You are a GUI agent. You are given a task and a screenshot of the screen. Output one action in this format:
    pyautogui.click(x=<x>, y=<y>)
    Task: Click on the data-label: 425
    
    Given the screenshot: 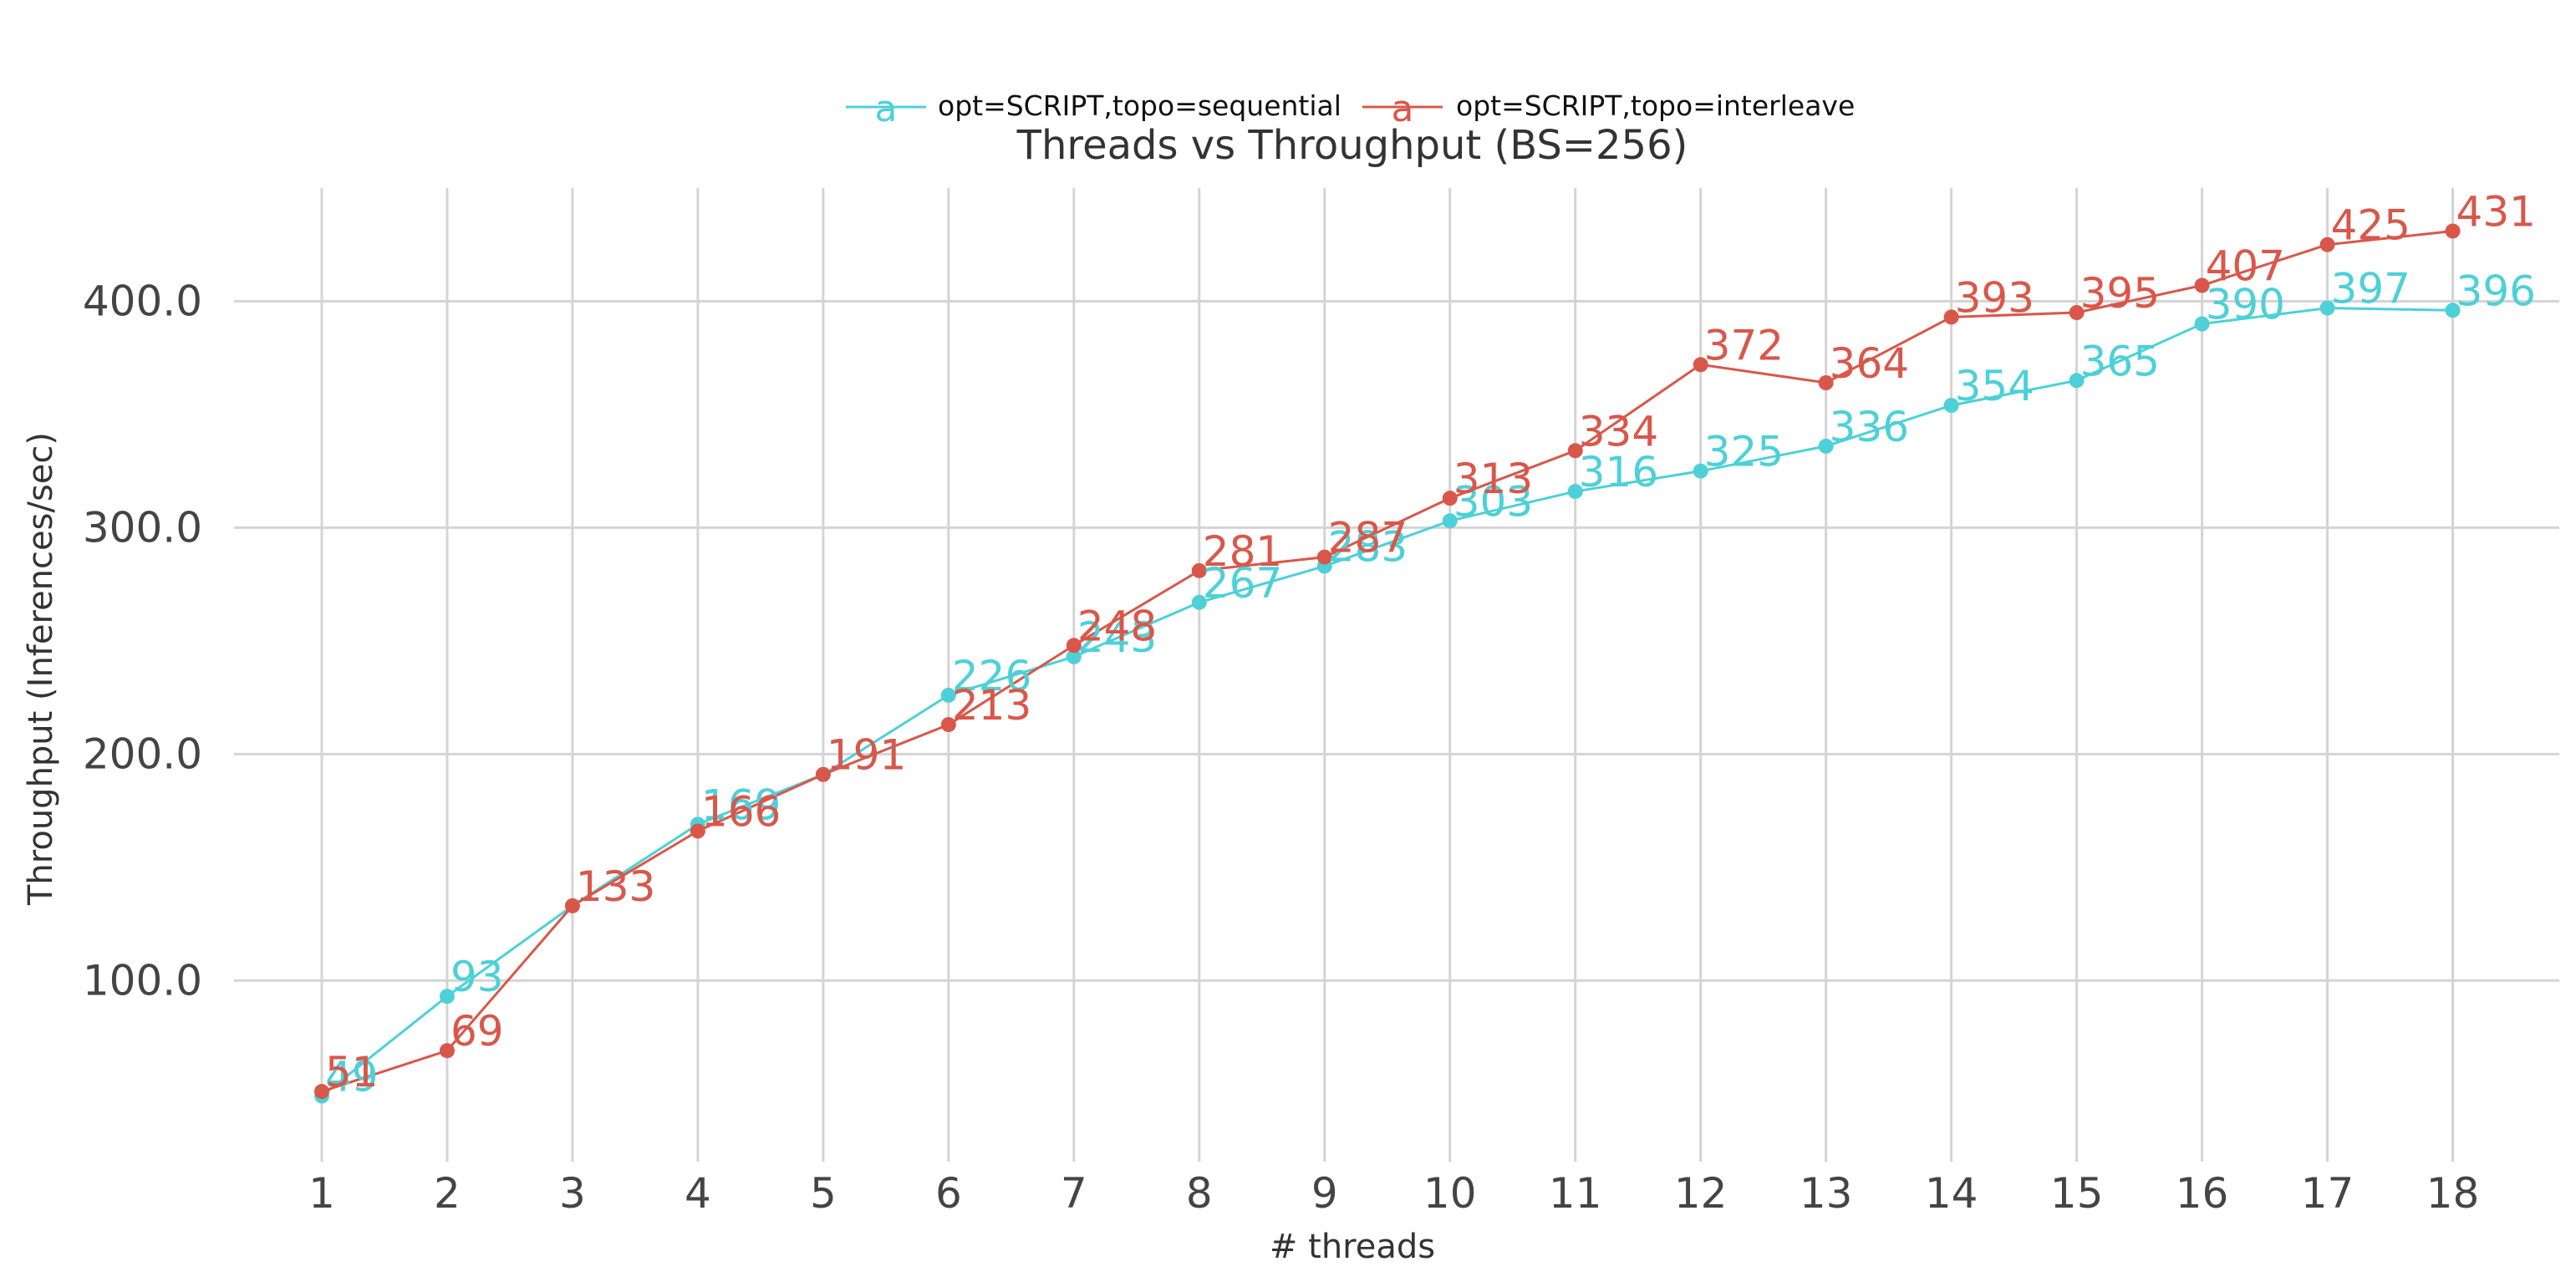 What is the action you would take?
    pyautogui.click(x=2371, y=225)
    